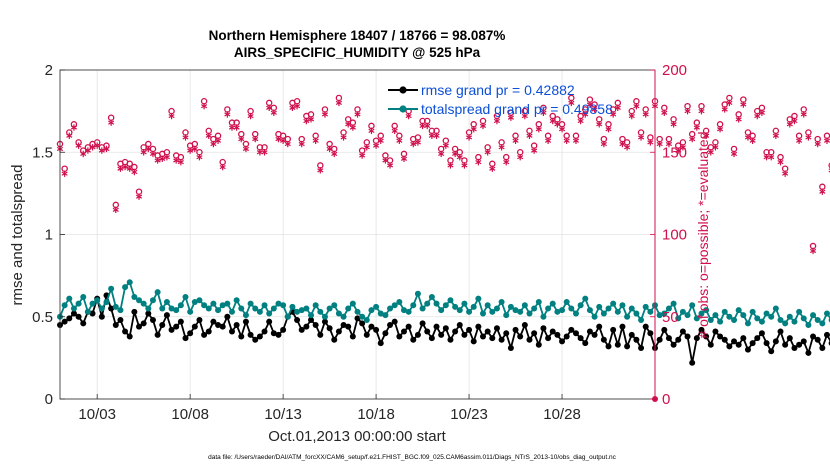  What do you see at coordinates (674, 152) in the screenshot?
I see `y-right-tick-label: 150` at bounding box center [674, 152].